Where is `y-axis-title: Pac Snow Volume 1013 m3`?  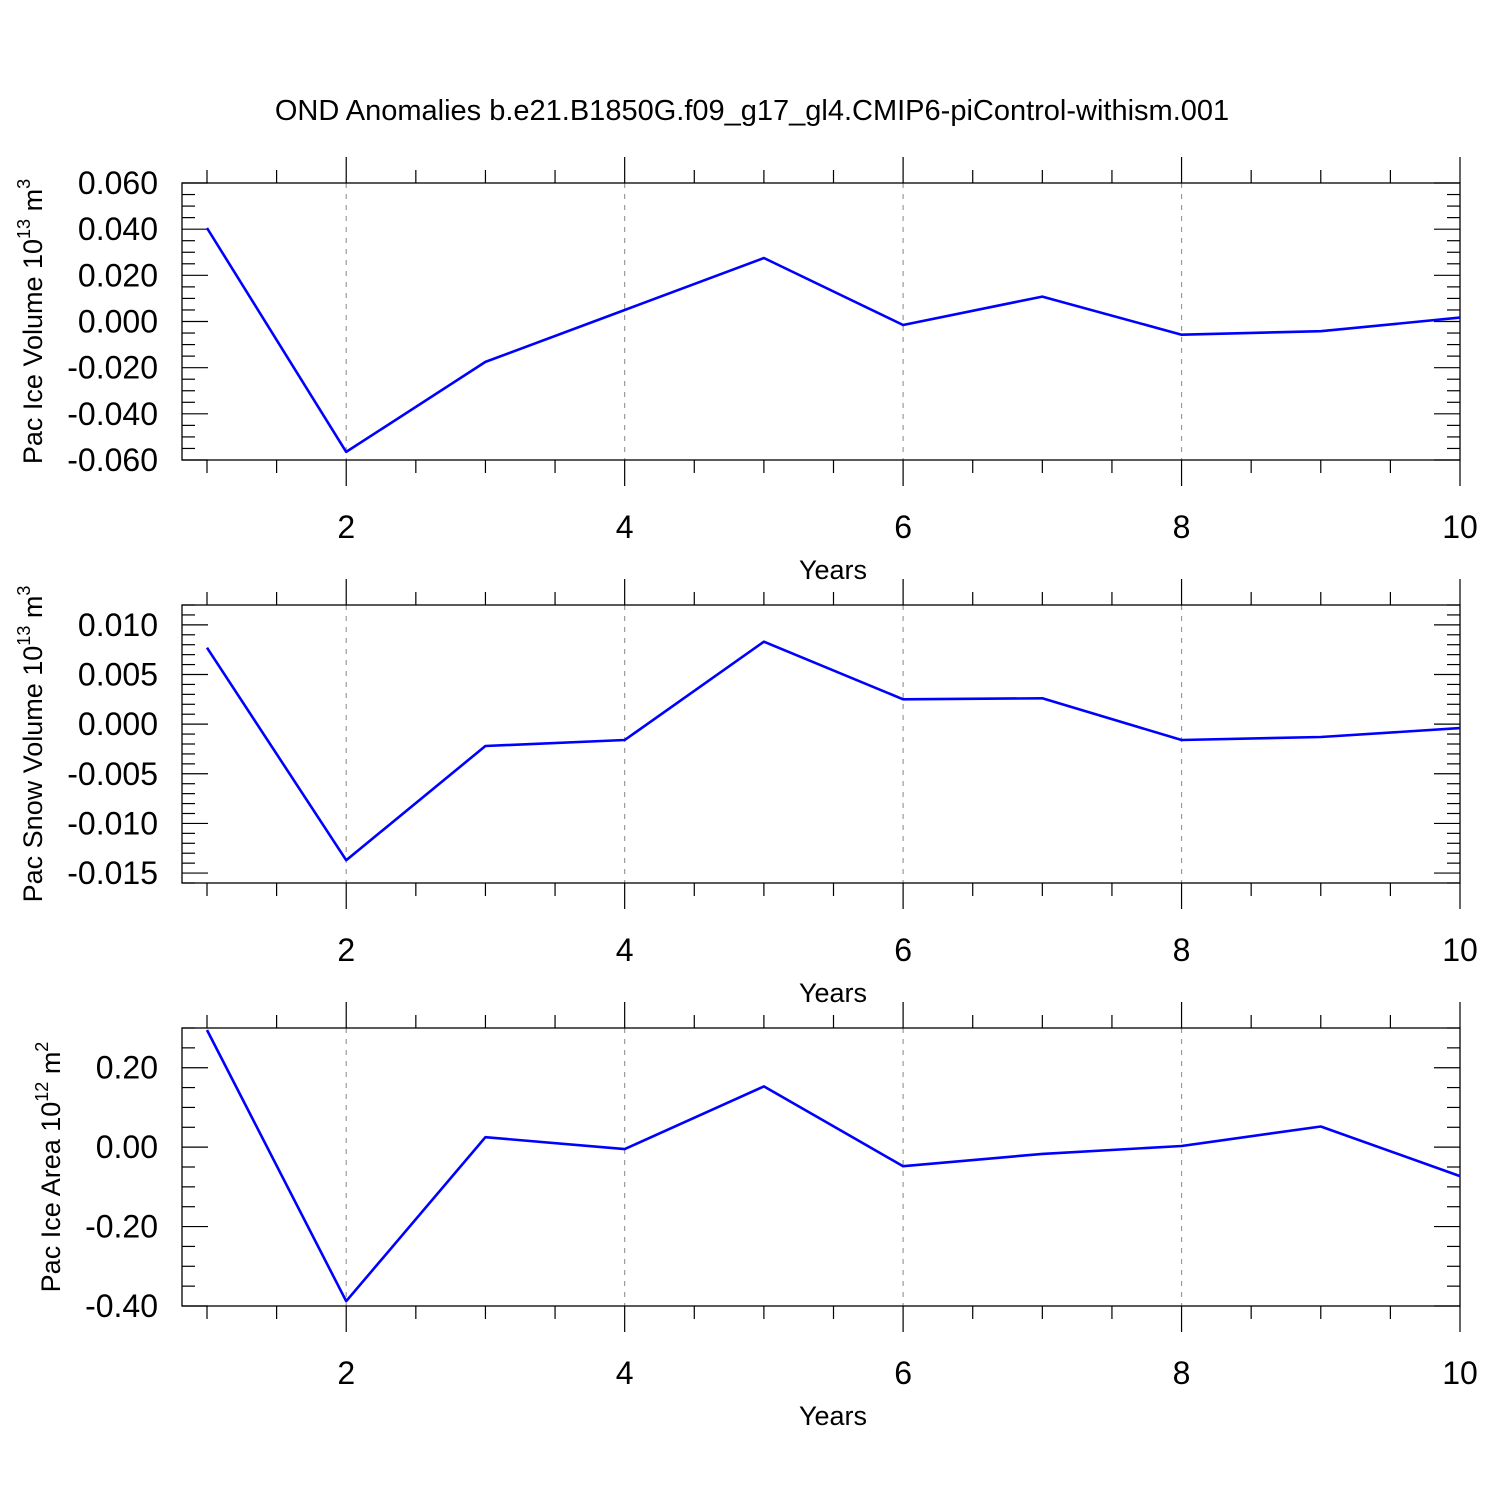 y-axis-title: Pac Snow Volume 1013 m3 is located at coordinates (31, 744).